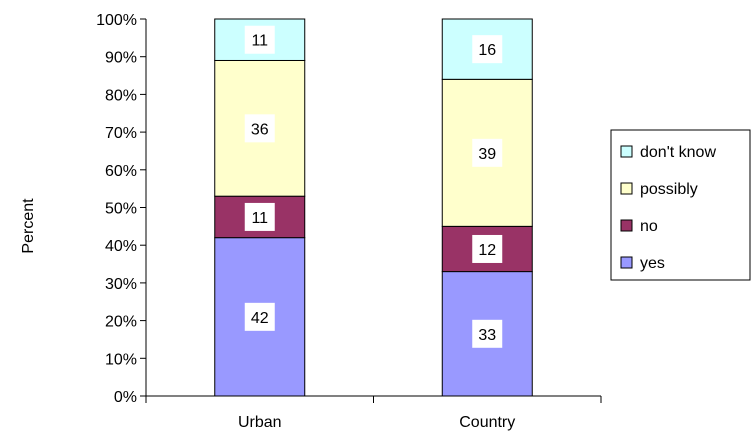  Describe the element at coordinates (121, 246) in the screenshot. I see `y-tick-label: 40%` at that location.